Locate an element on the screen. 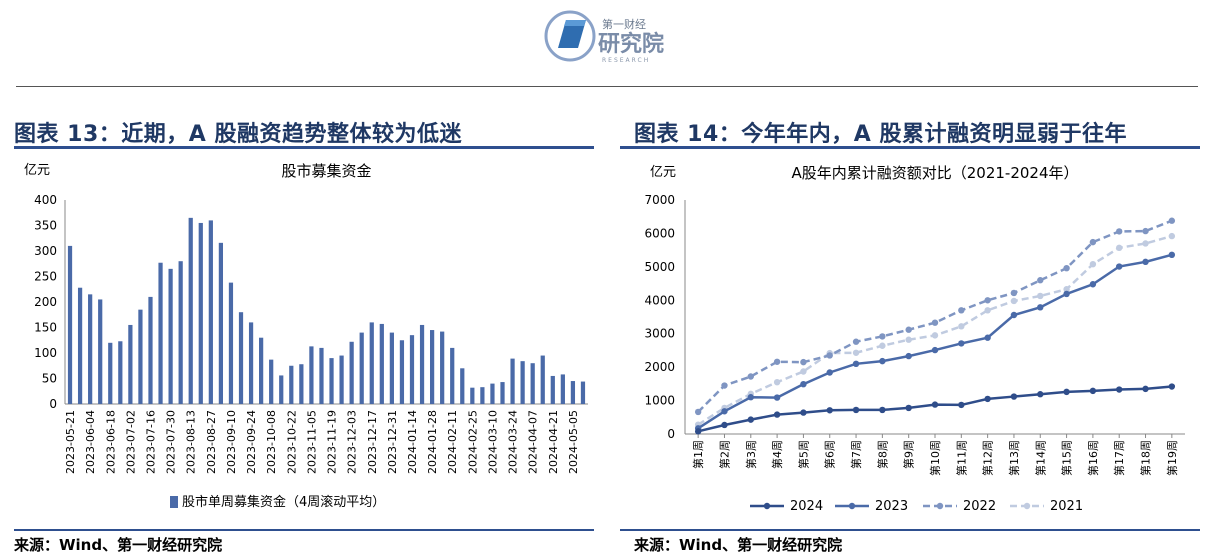 This screenshot has height=558, width=1214. logo-small-text: 第一财经 is located at coordinates (624, 24).